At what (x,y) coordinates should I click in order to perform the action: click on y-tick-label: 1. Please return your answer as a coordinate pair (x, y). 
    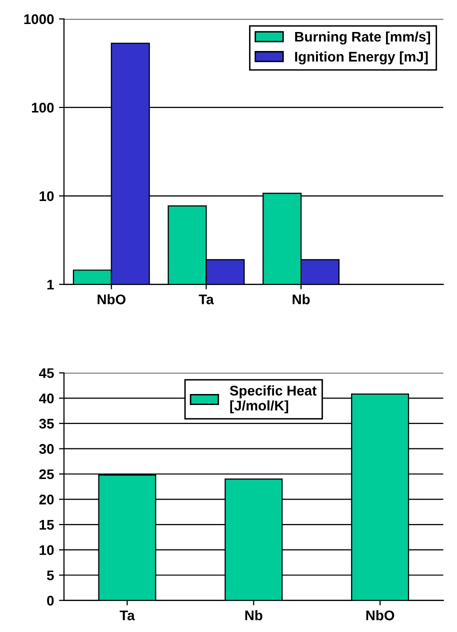
    Looking at the image, I should click on (50, 285).